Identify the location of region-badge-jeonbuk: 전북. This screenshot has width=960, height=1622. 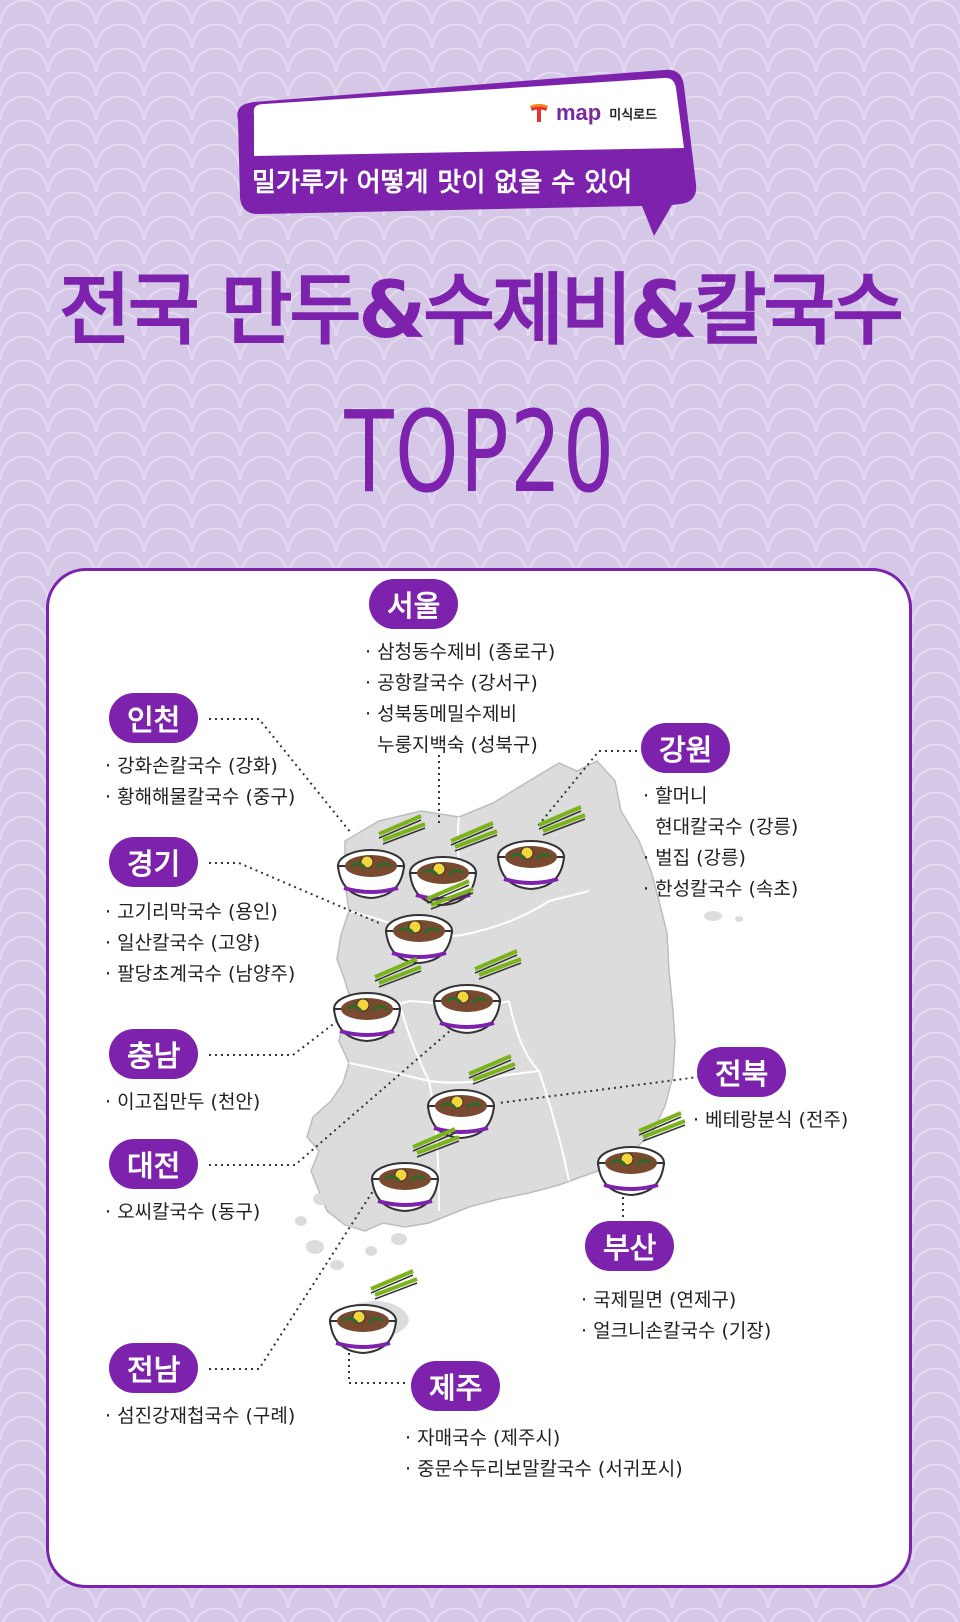
(742, 1072).